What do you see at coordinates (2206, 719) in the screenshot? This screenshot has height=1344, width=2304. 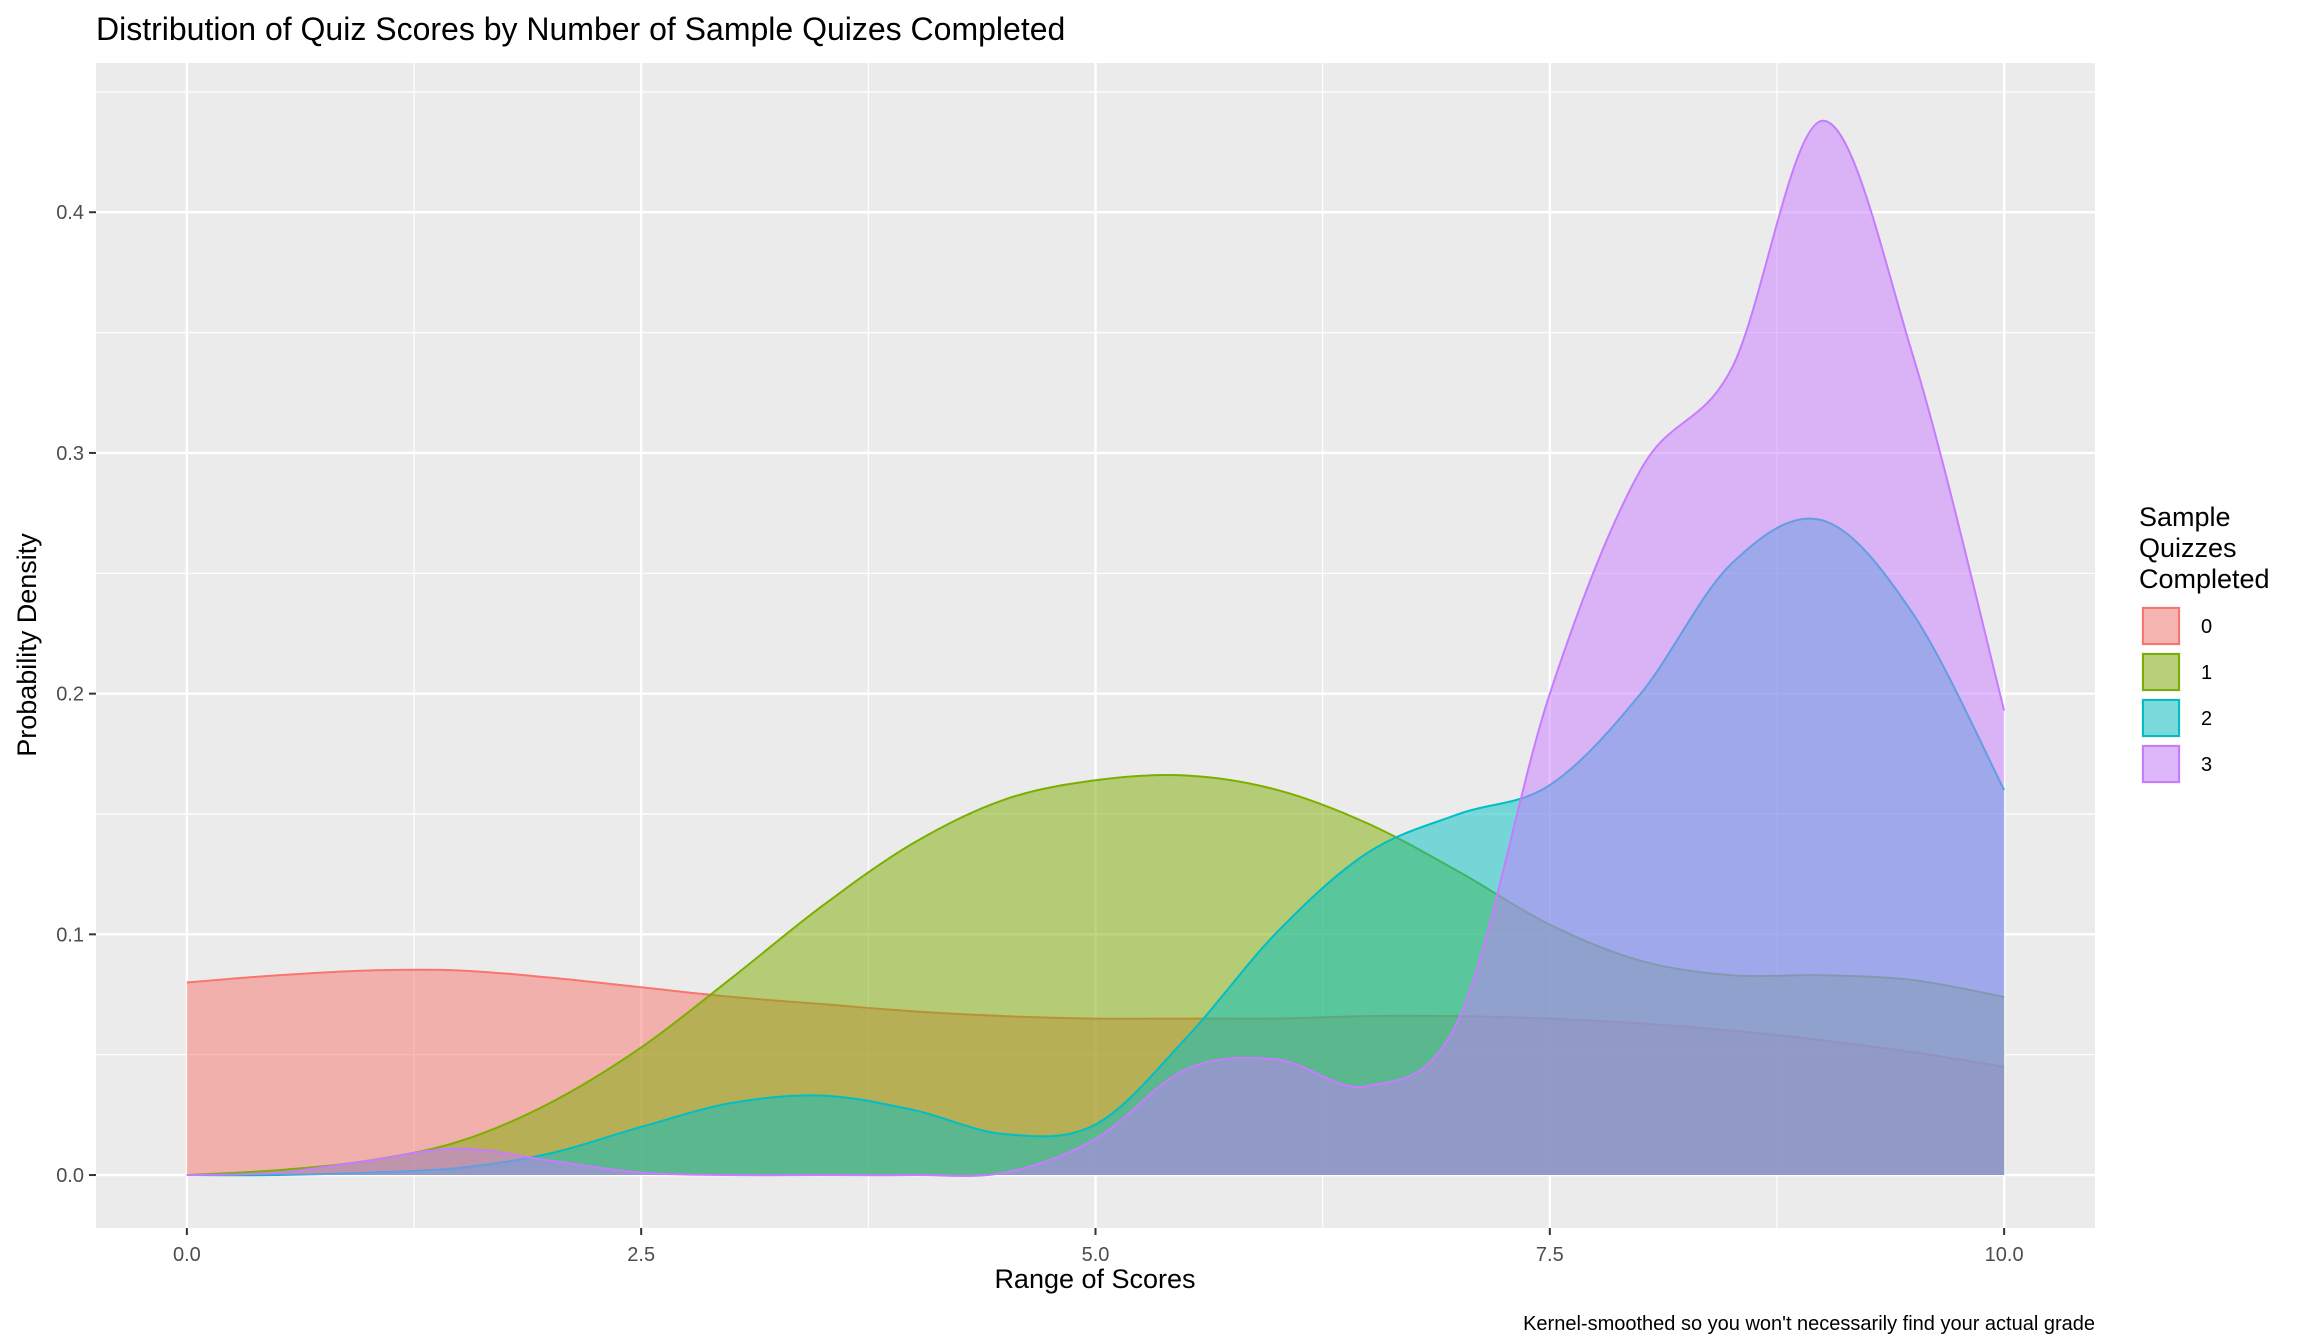 I see `legend-label-2: 2` at bounding box center [2206, 719].